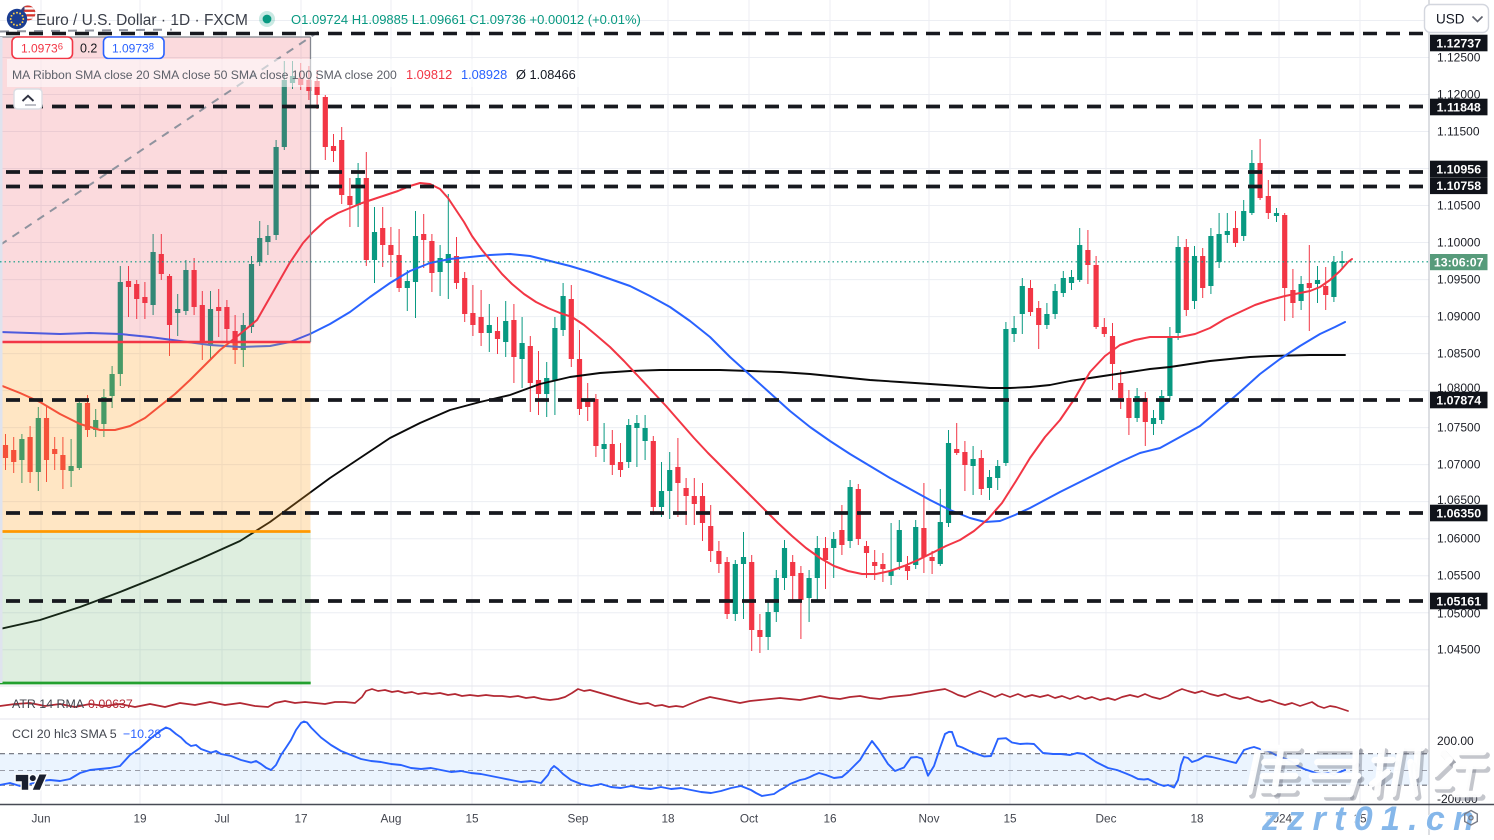 Image resolution: width=1494 pixels, height=840 pixels. I want to click on svg-text: 1.10758, so click(1458, 186).